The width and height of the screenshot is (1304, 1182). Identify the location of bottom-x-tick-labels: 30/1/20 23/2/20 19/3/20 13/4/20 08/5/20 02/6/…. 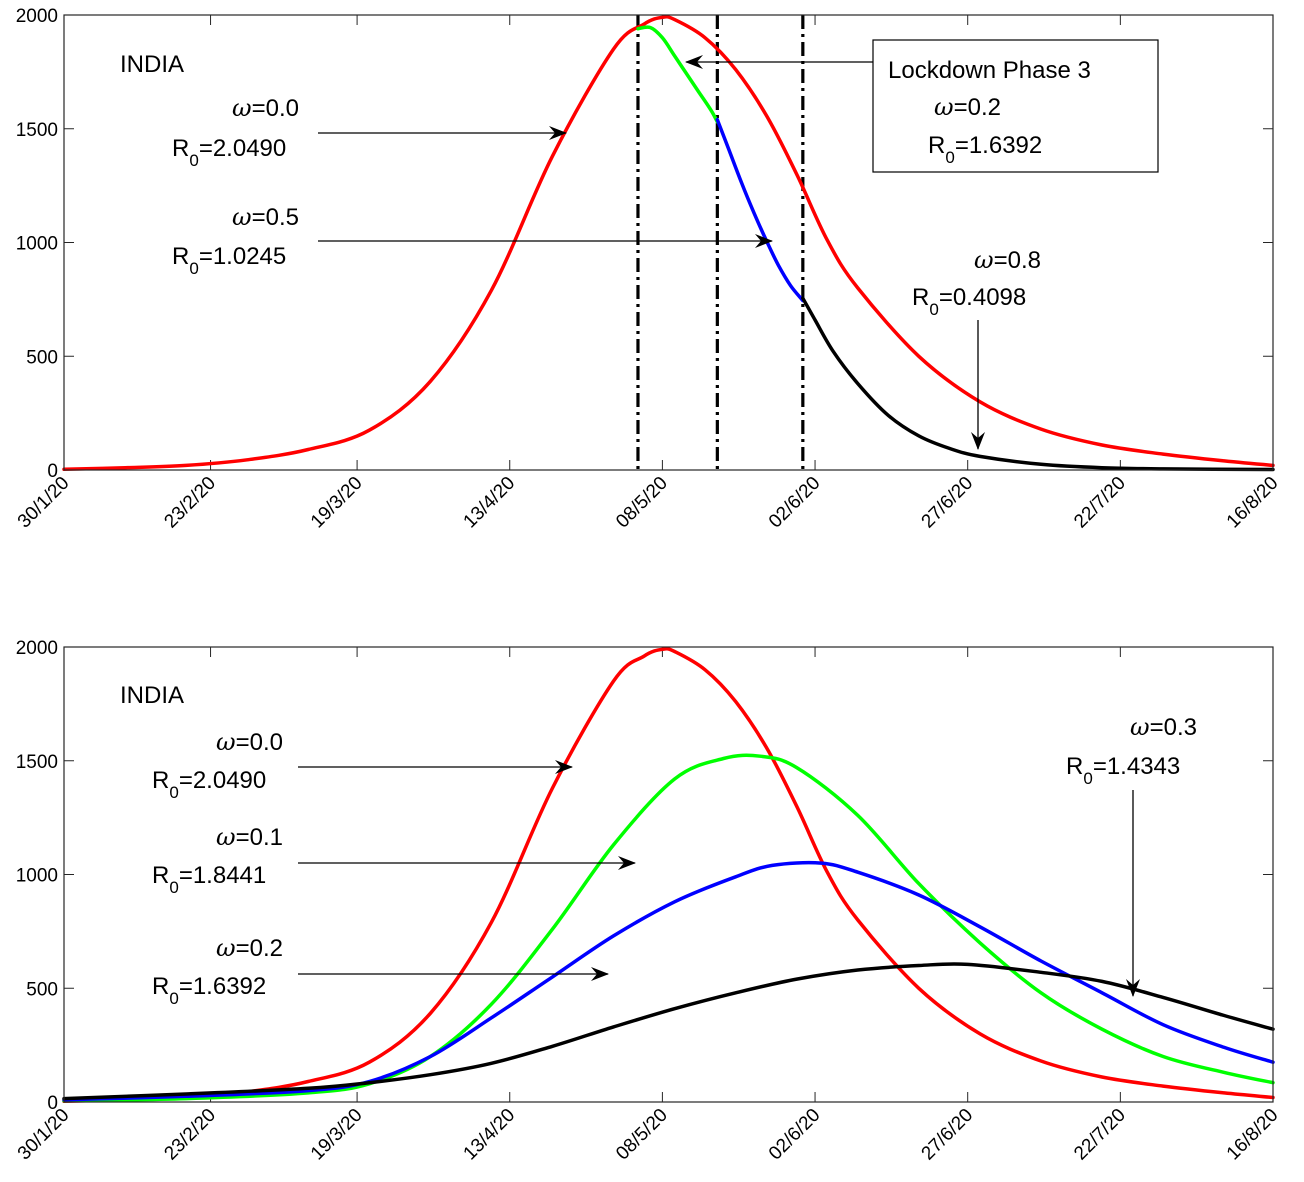
(648, 1135).